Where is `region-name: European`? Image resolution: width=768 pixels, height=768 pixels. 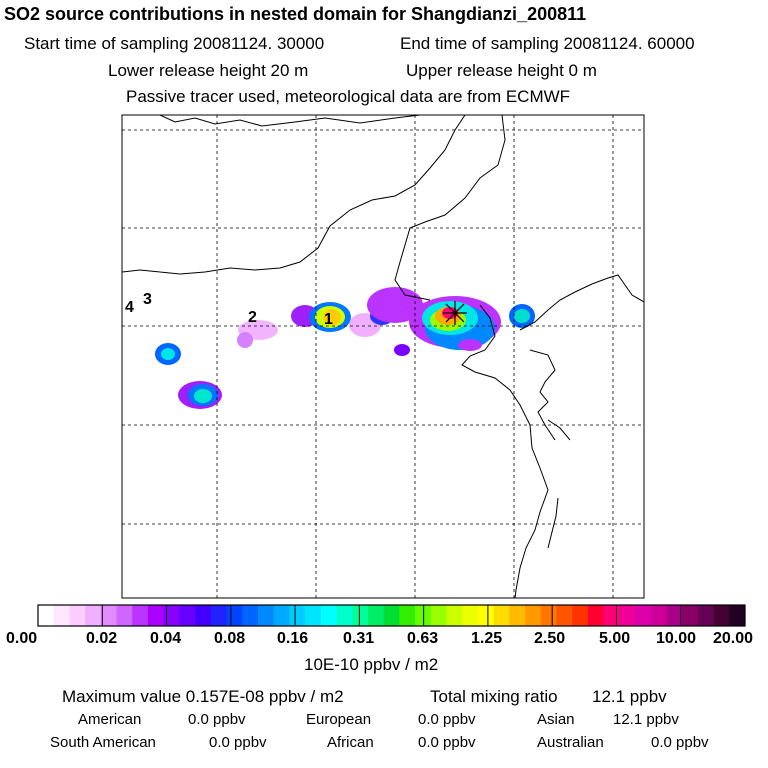
region-name: European is located at coordinates (339, 719).